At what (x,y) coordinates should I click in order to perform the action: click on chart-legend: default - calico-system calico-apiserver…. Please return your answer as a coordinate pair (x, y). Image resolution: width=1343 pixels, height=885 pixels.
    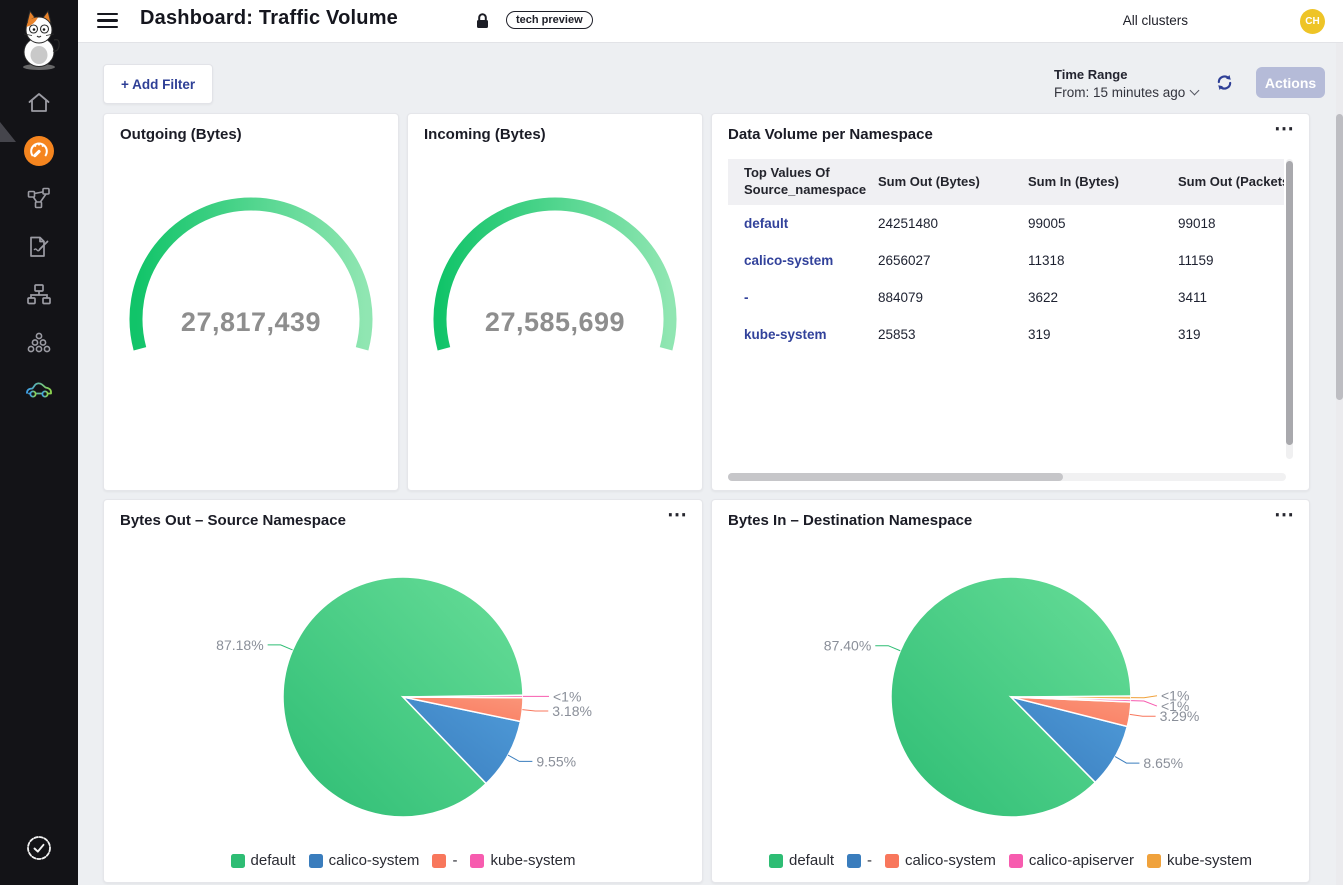
    Looking at the image, I should click on (1010, 860).